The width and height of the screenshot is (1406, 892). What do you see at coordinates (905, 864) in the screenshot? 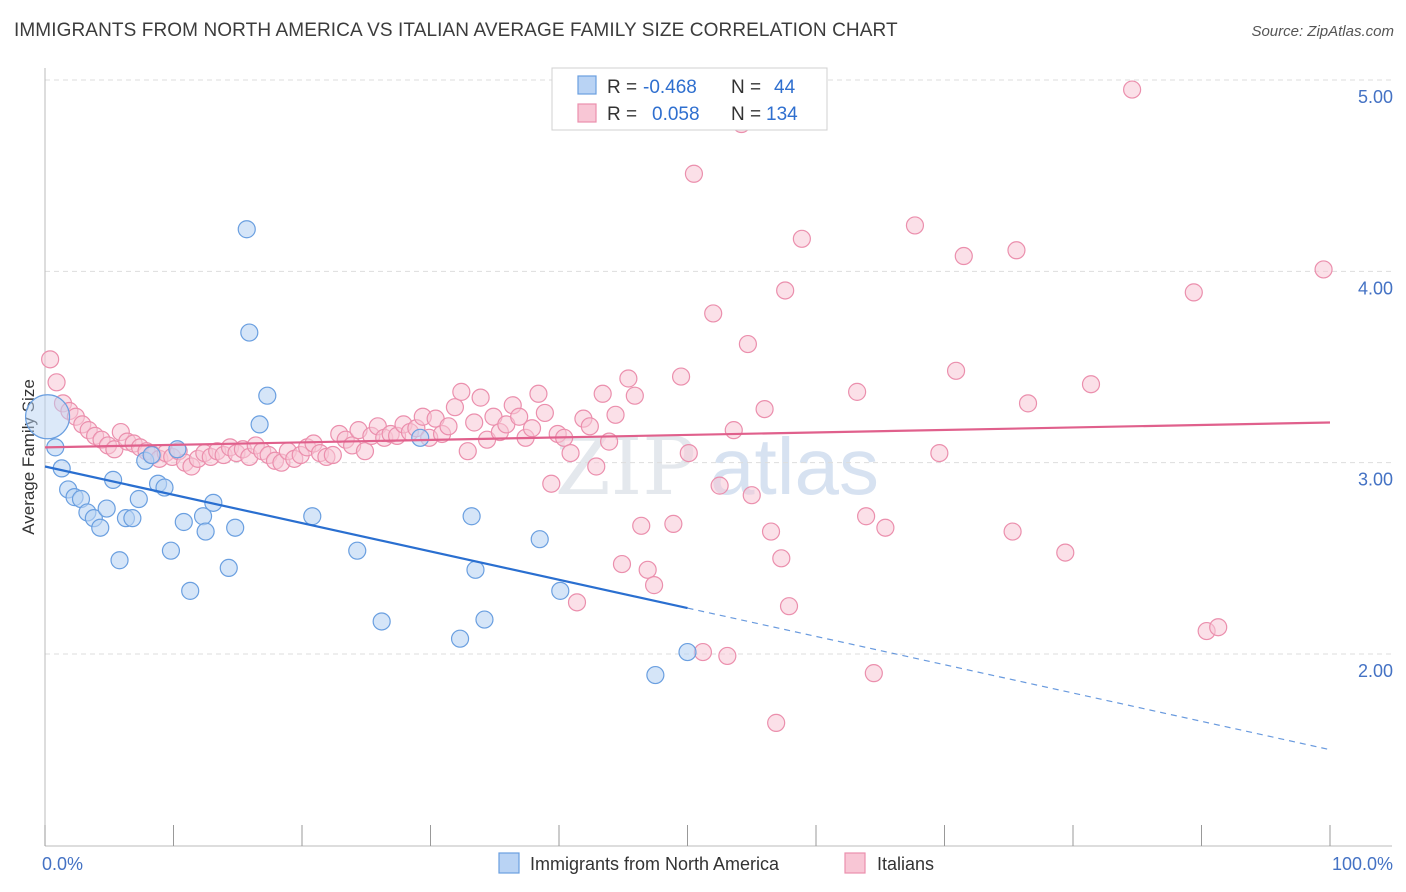
I see `bottom-legend-label-pink: Italians` at bounding box center [905, 864].